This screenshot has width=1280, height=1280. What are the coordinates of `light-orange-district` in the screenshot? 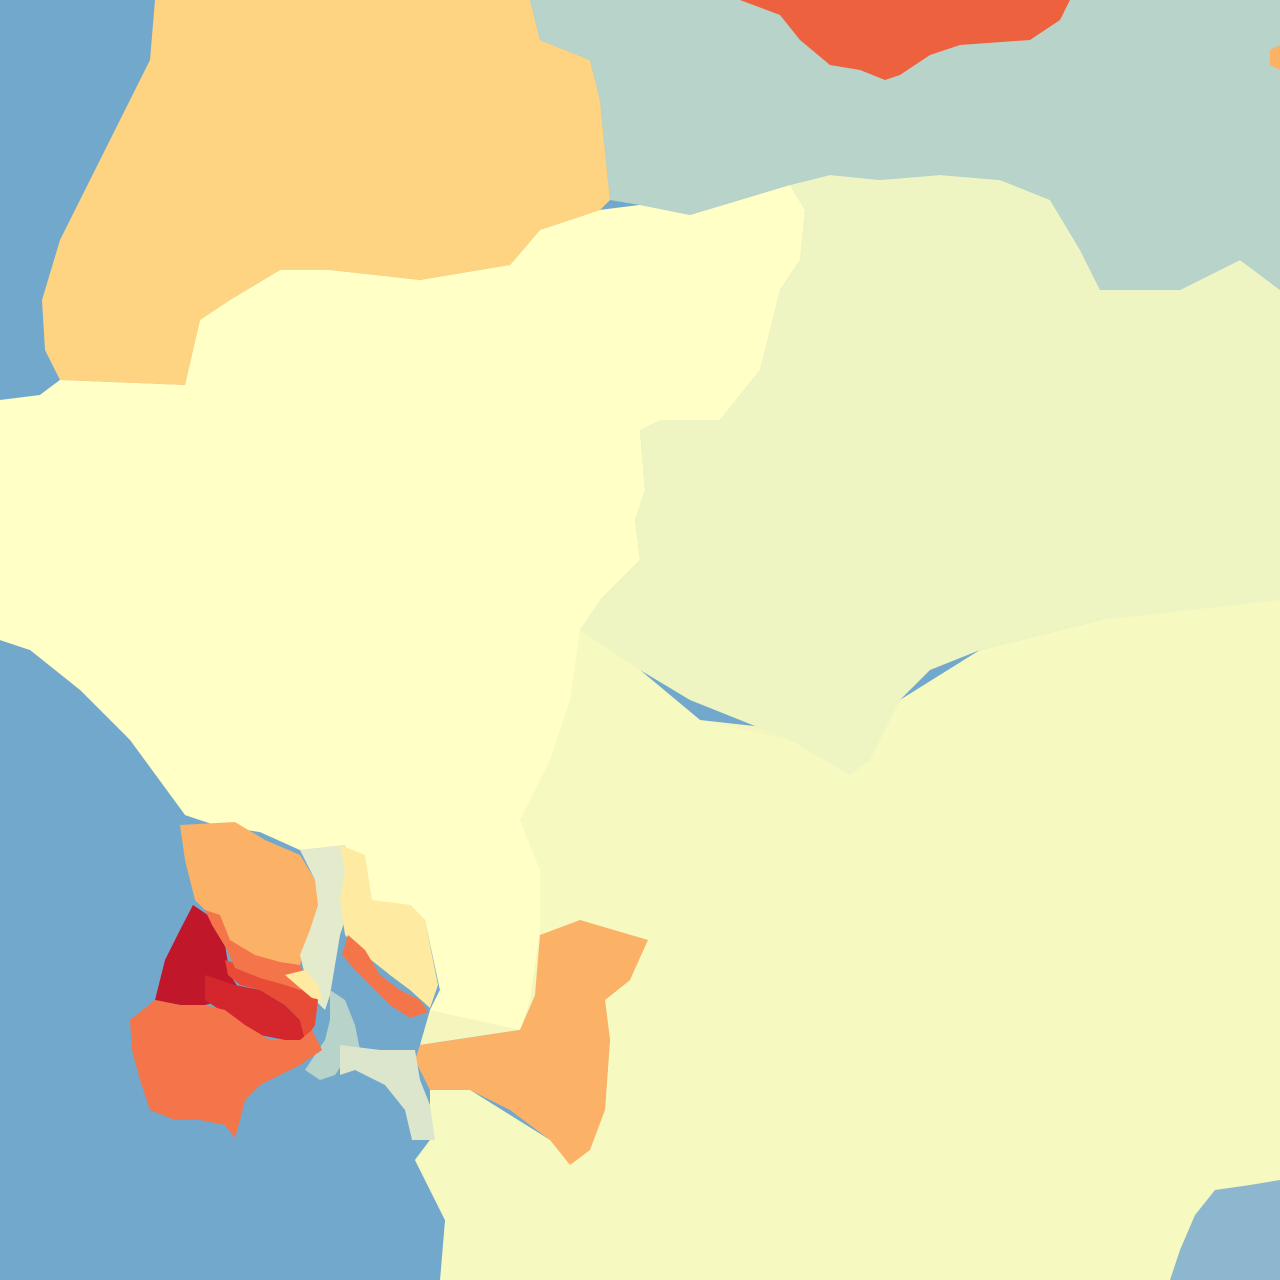 It's located at (389, 926).